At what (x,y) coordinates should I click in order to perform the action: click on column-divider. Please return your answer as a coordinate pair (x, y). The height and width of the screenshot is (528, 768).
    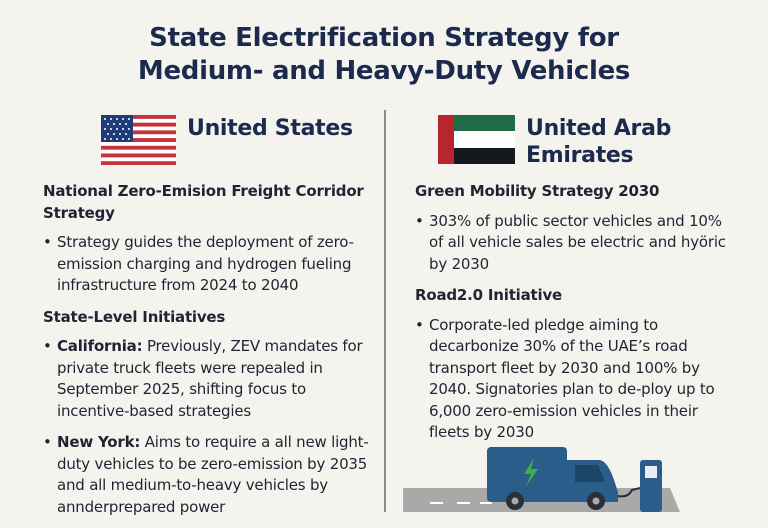
    Looking at the image, I should click on (385, 311).